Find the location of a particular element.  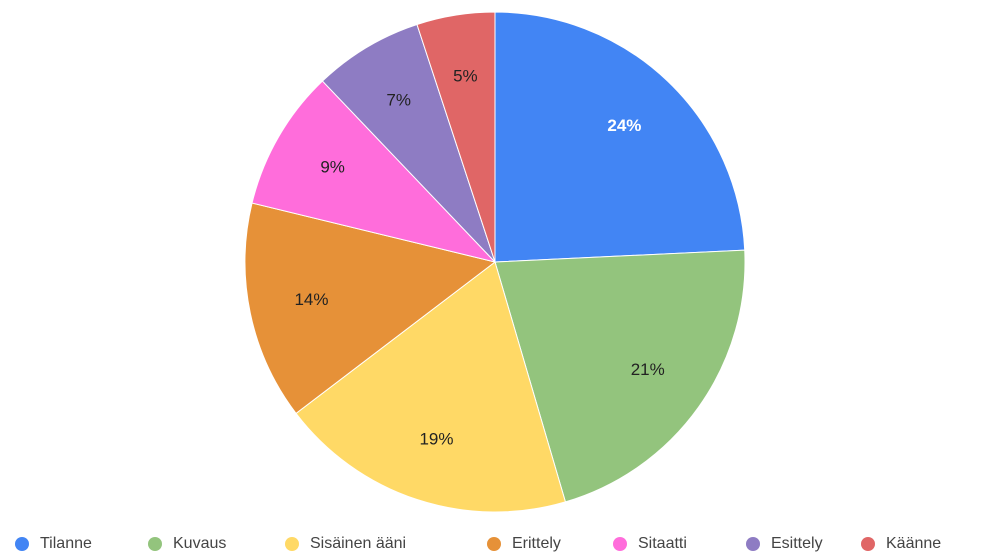

slice-label: 19% is located at coordinates (436, 439).